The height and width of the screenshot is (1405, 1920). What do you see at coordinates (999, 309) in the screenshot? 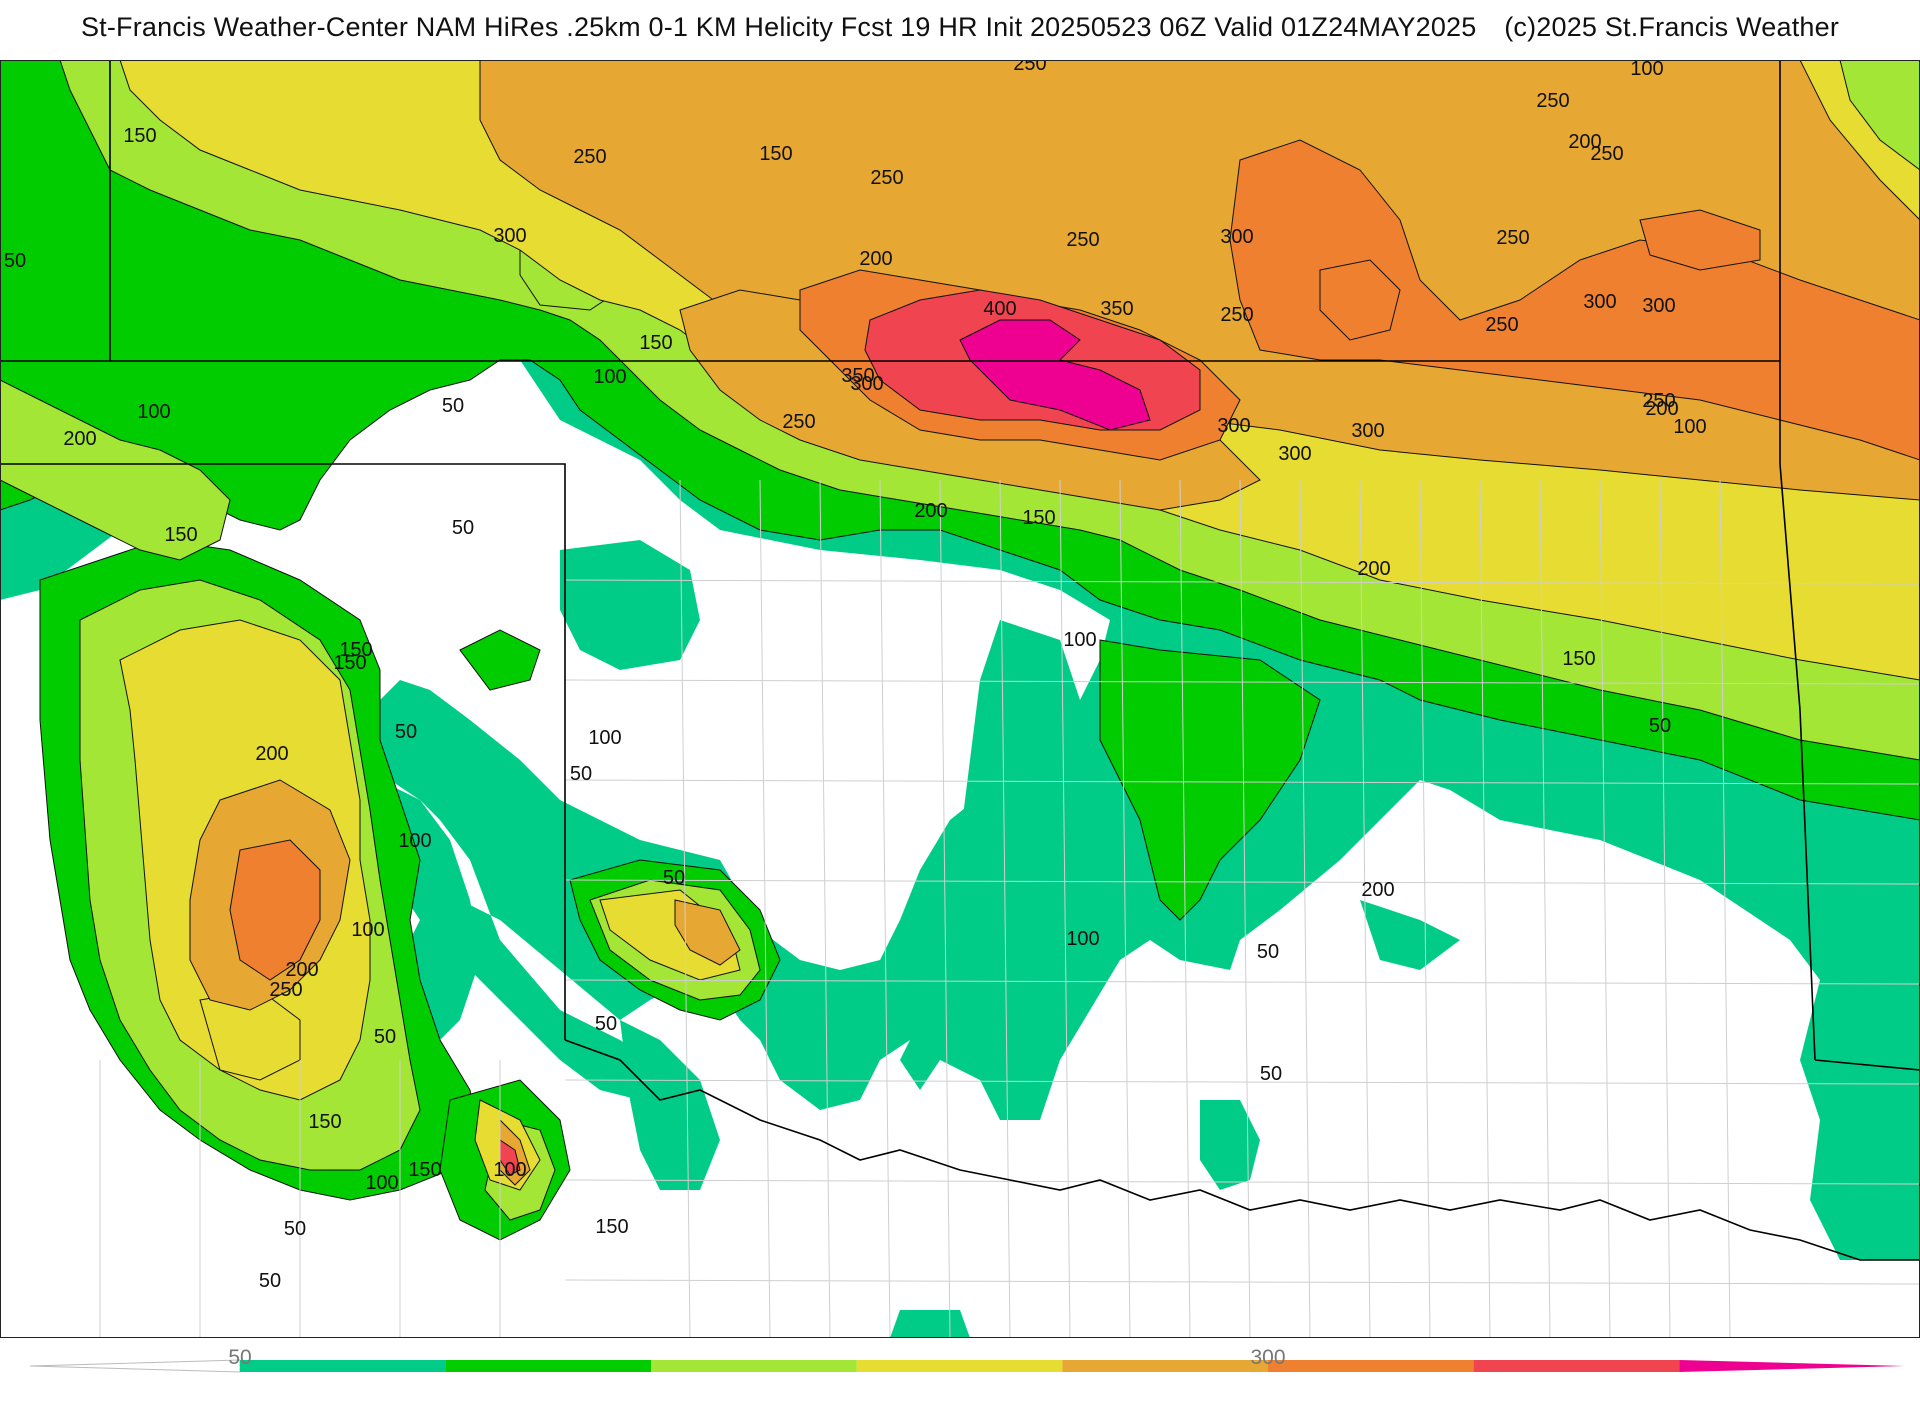
I see `contour-label: 400` at bounding box center [999, 309].